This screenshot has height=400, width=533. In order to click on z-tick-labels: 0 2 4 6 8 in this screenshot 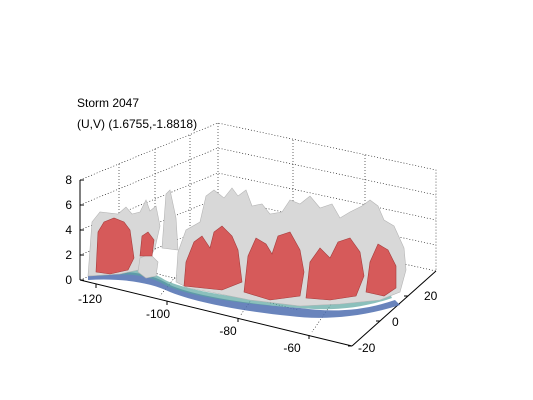, I will do `click(68, 230)`.